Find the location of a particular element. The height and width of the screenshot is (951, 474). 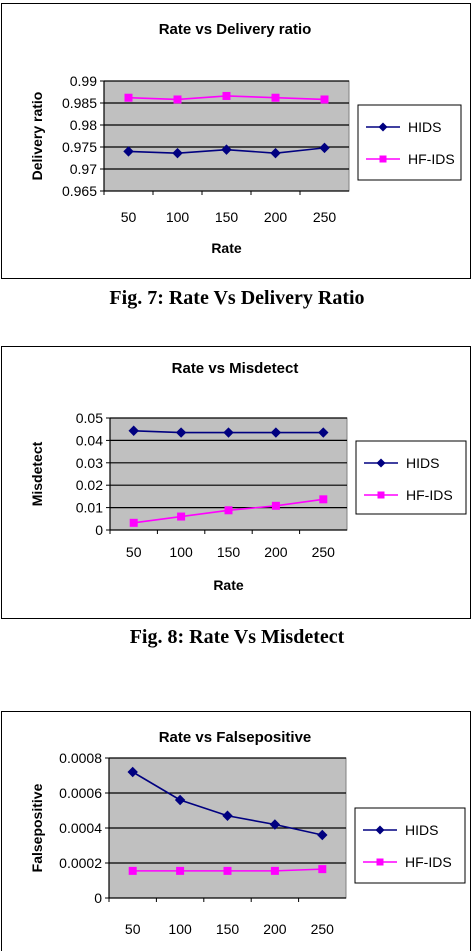

chart-title: Rate vs Falsepositive is located at coordinates (235, 737).